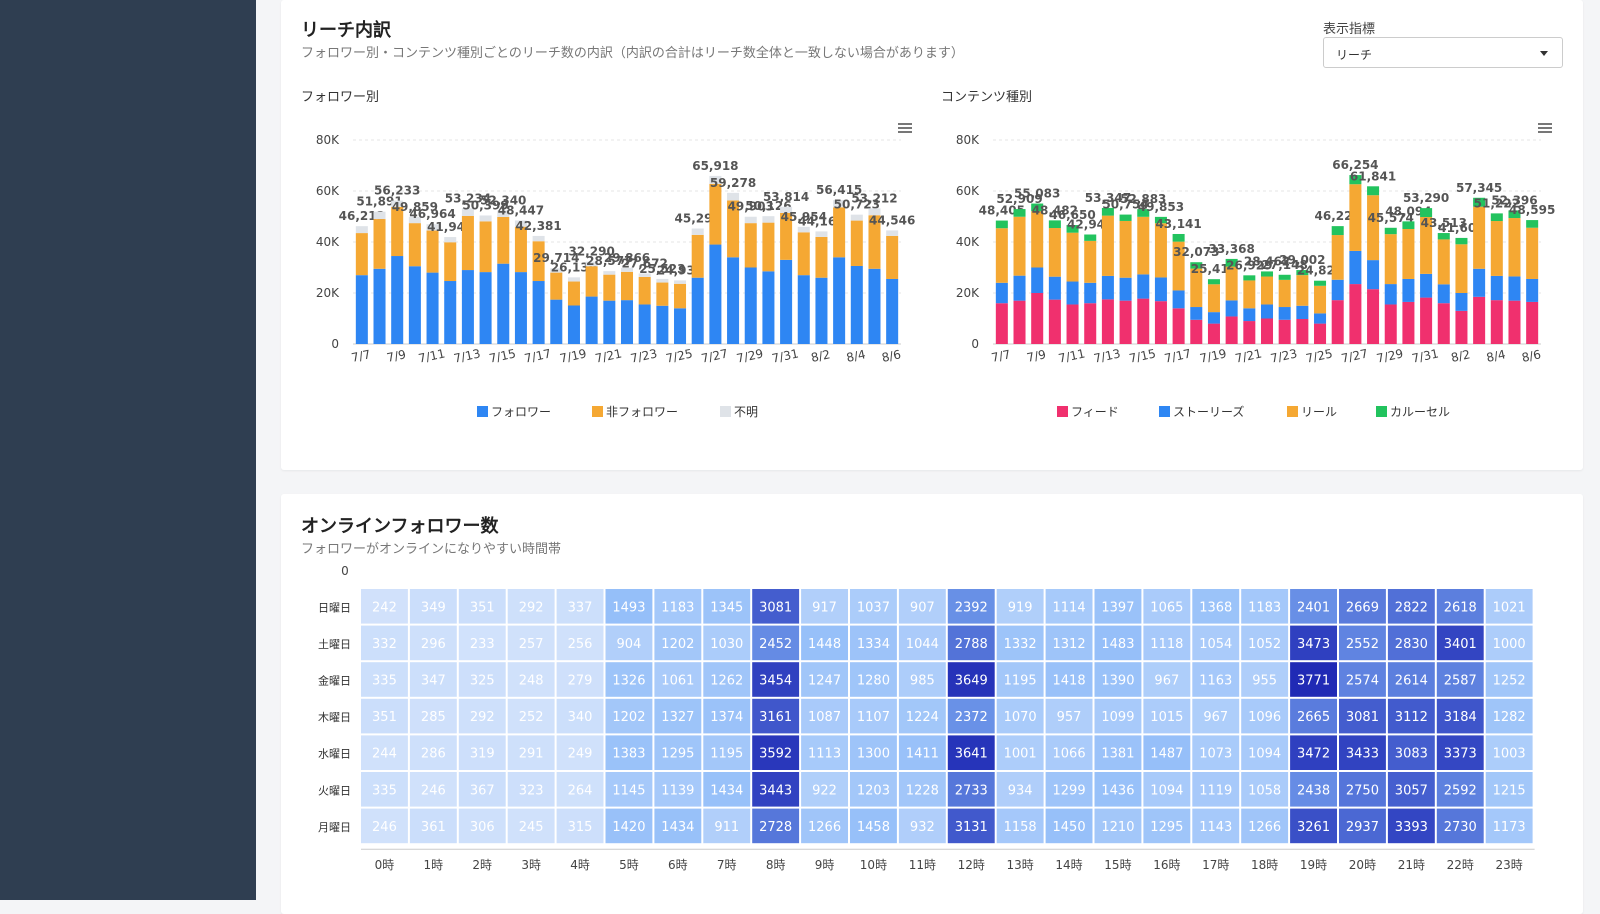  What do you see at coordinates (1313, 681) in the screenshot?
I see `cell-value: 3771` at bounding box center [1313, 681].